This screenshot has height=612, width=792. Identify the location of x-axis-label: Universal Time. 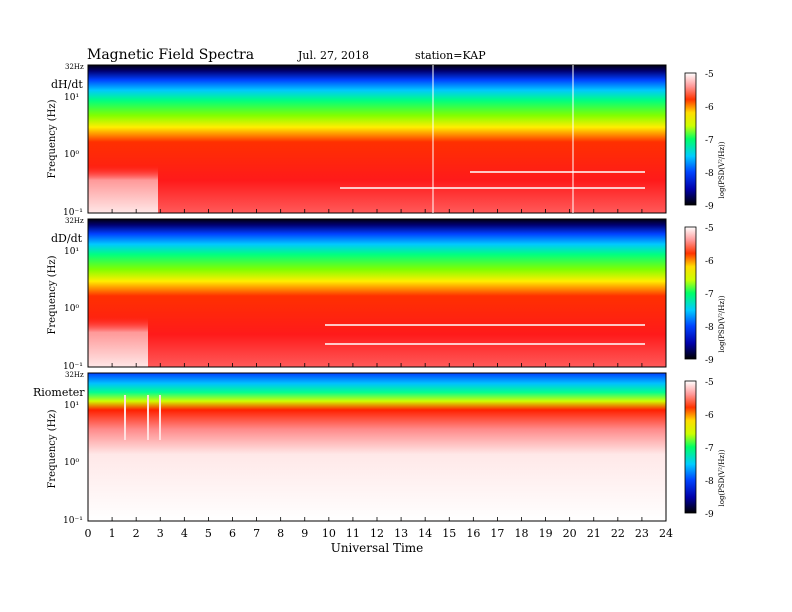
(377, 548).